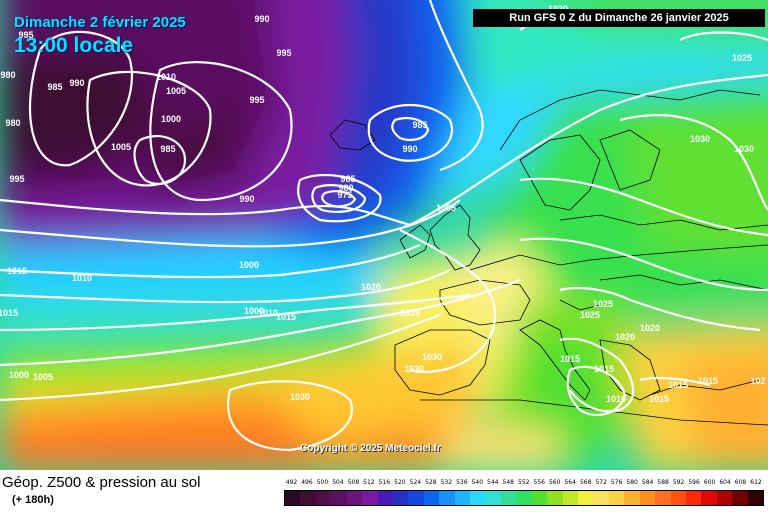  Describe the element at coordinates (369, 482) in the screenshot. I see `scale-label: 512` at that location.